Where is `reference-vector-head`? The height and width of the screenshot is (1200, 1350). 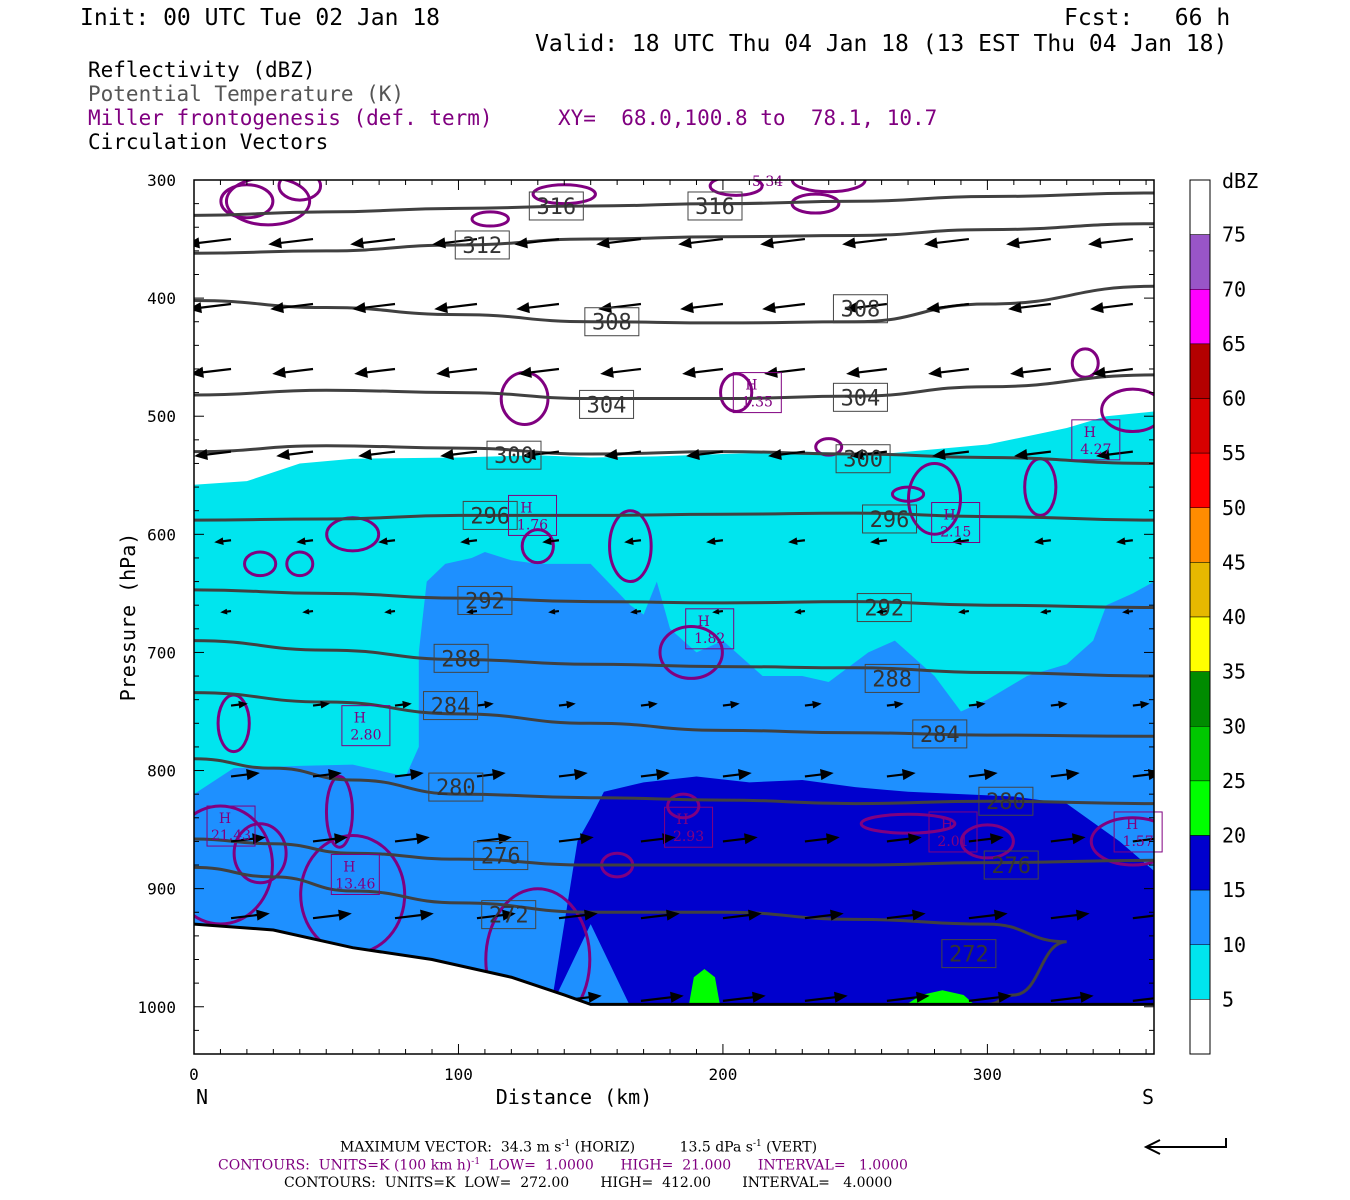 reference-vector-head is located at coordinates (1152, 1147).